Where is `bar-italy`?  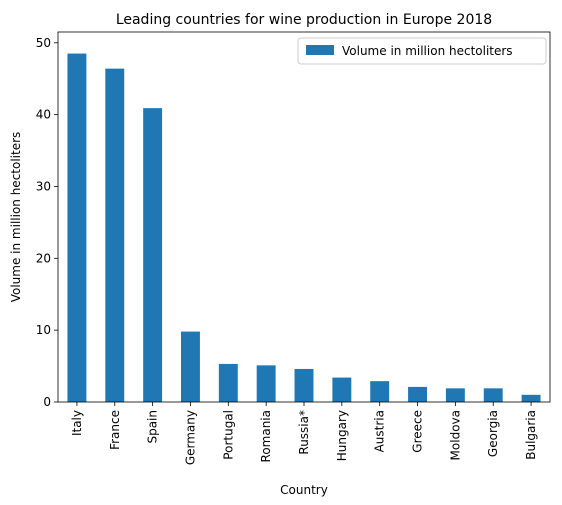 bar-italy is located at coordinates (77, 227).